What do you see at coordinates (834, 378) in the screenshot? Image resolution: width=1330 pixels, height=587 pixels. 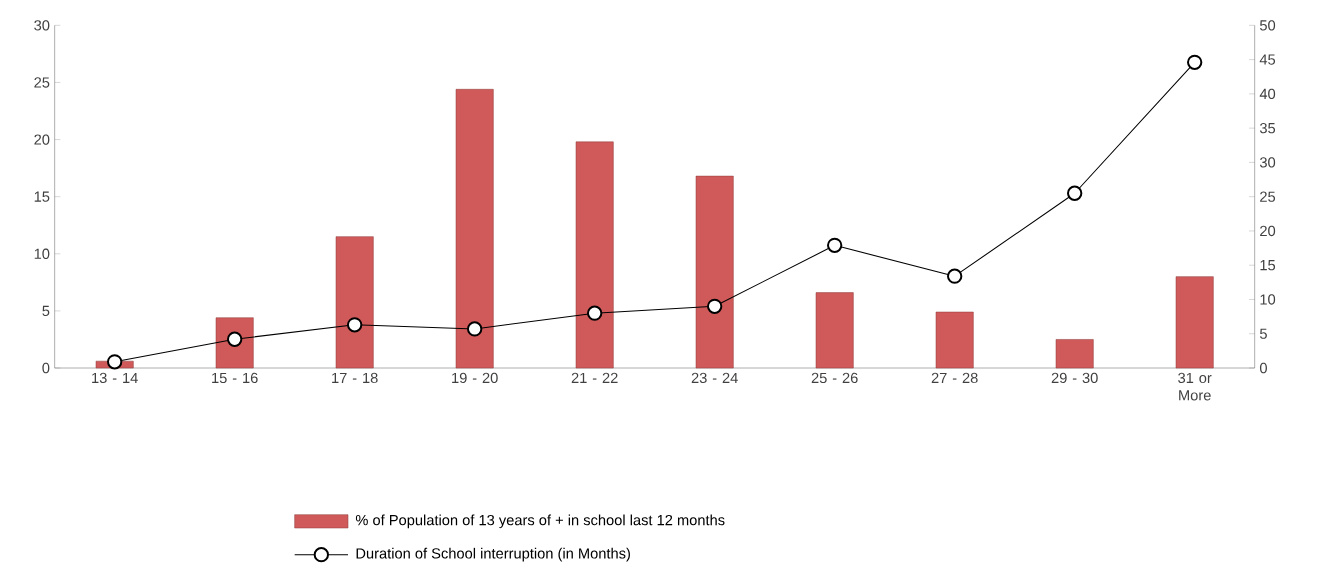 I see `x-tick-label: 25 - 26` at bounding box center [834, 378].